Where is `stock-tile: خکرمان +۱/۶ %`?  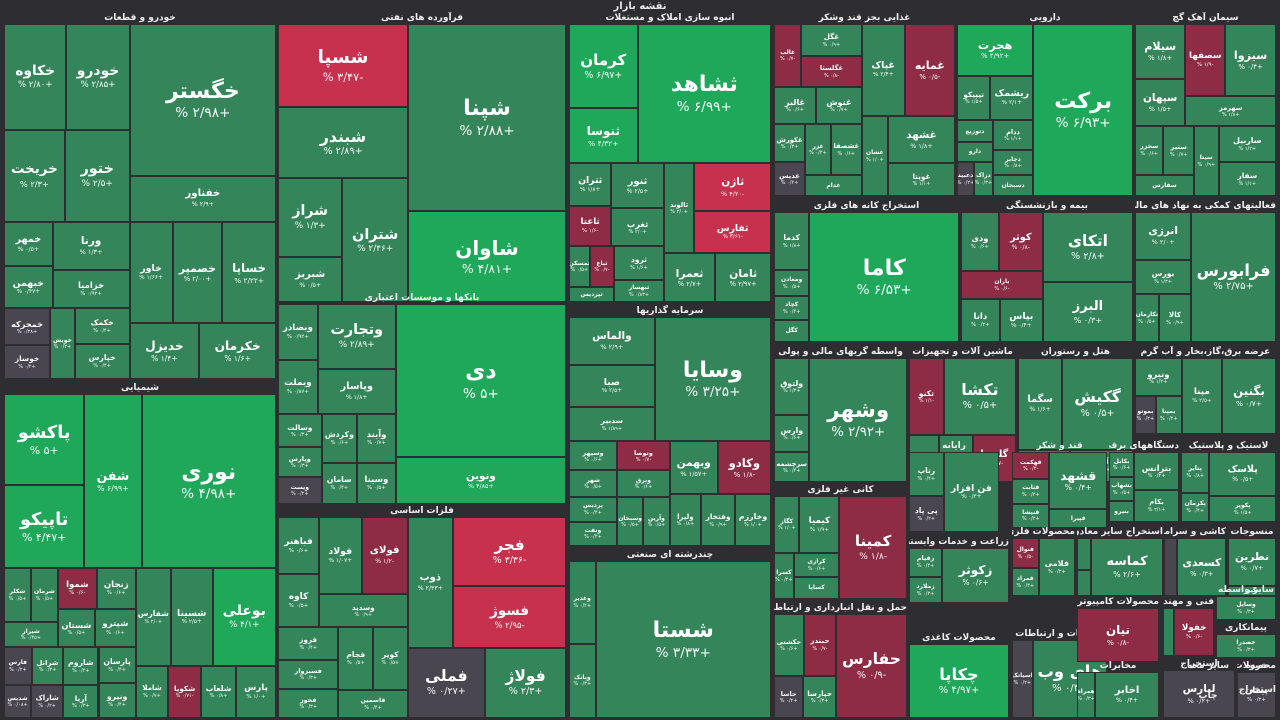
stock-tile: خکرمان +۱/۶ % is located at coordinates (237, 351).